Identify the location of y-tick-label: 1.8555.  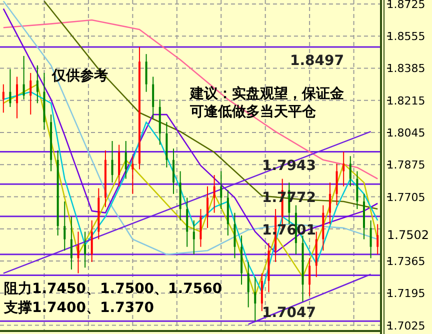
(406, 37).